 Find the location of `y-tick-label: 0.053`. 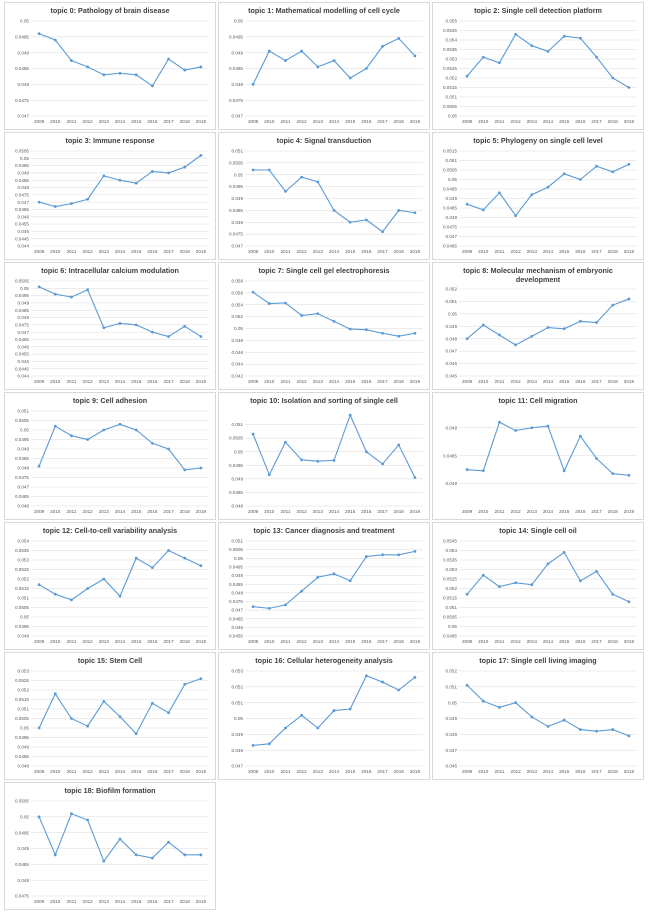

y-tick-label: 0.053 is located at coordinates (452, 59).